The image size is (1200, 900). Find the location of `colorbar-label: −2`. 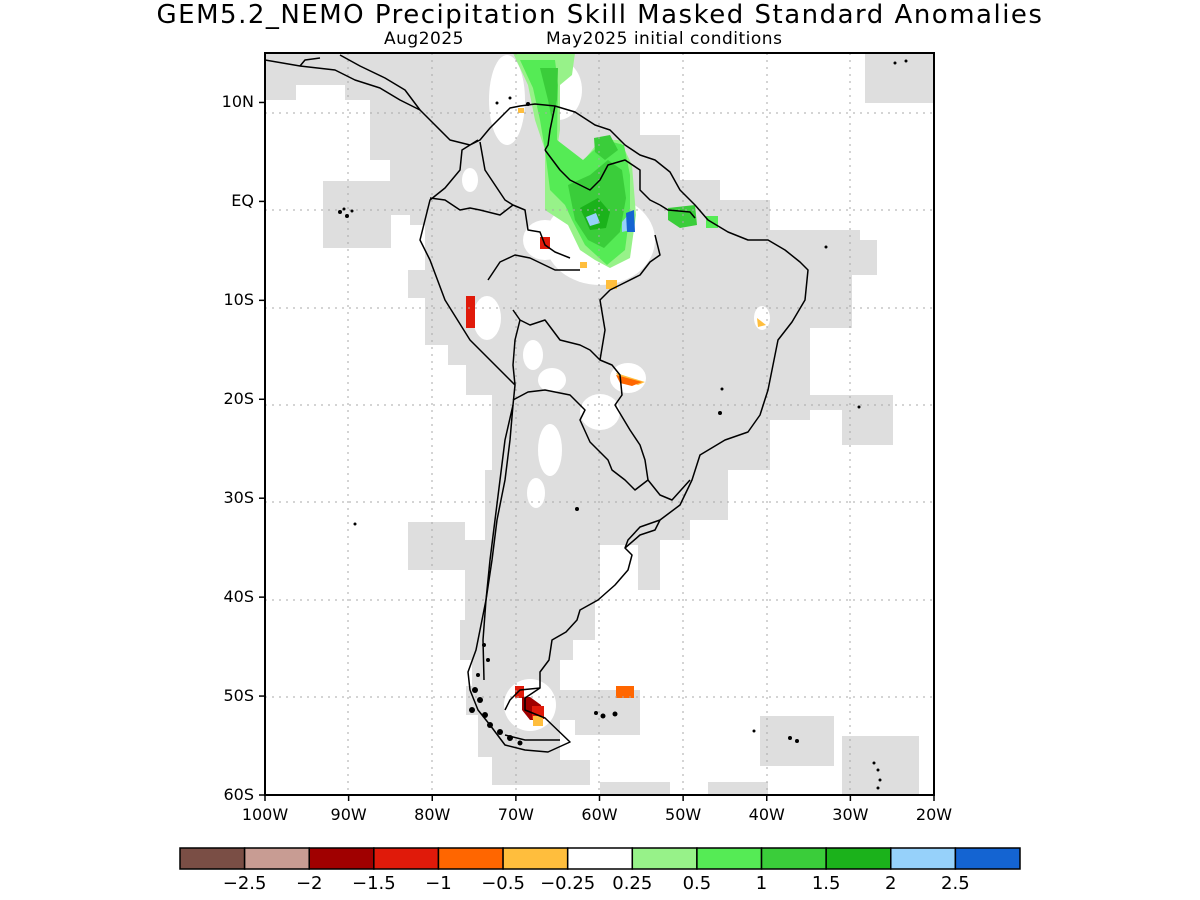

colorbar-label: −2 is located at coordinates (309, 883).